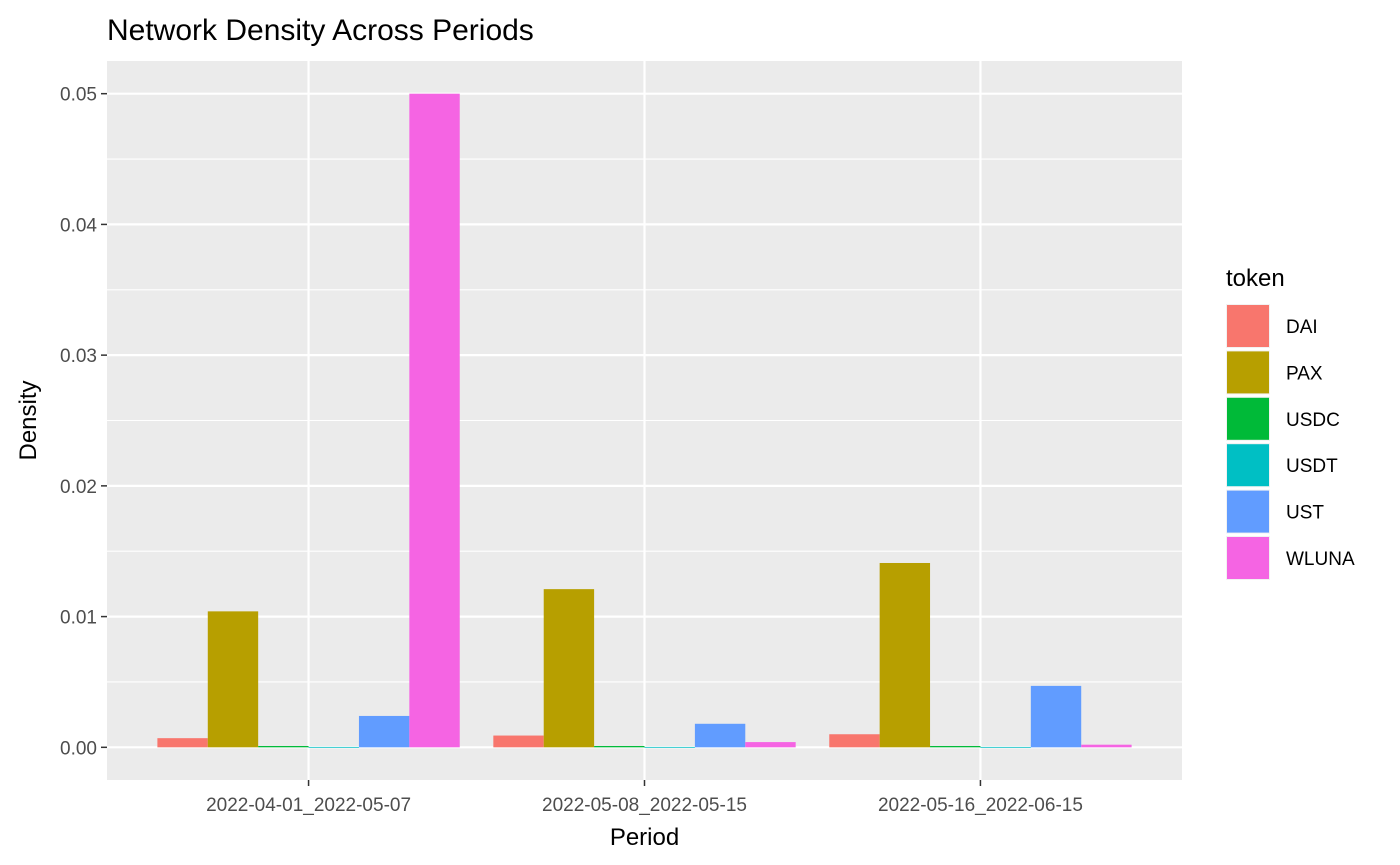 Image resolution: width=1400 pixels, height=865 pixels. What do you see at coordinates (1320, 559) in the screenshot?
I see `legend-label: WLUNA` at bounding box center [1320, 559].